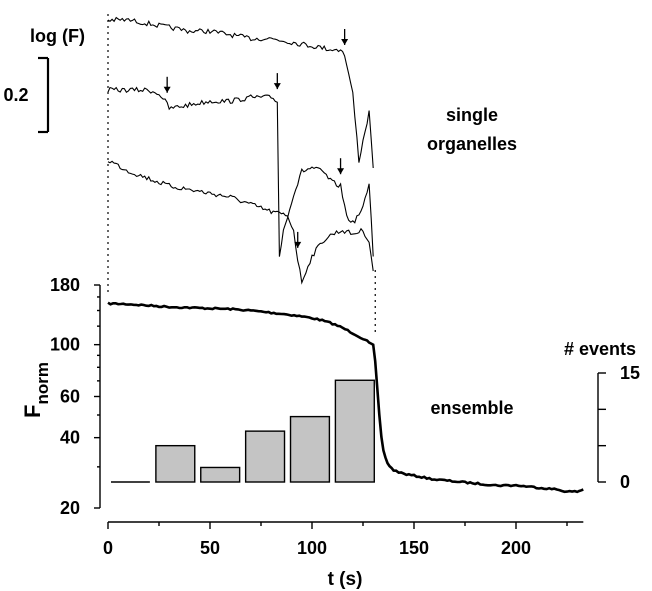 Image resolution: width=652 pixels, height=591 pixels. I want to click on y-tick-label: 20, so click(70, 508).